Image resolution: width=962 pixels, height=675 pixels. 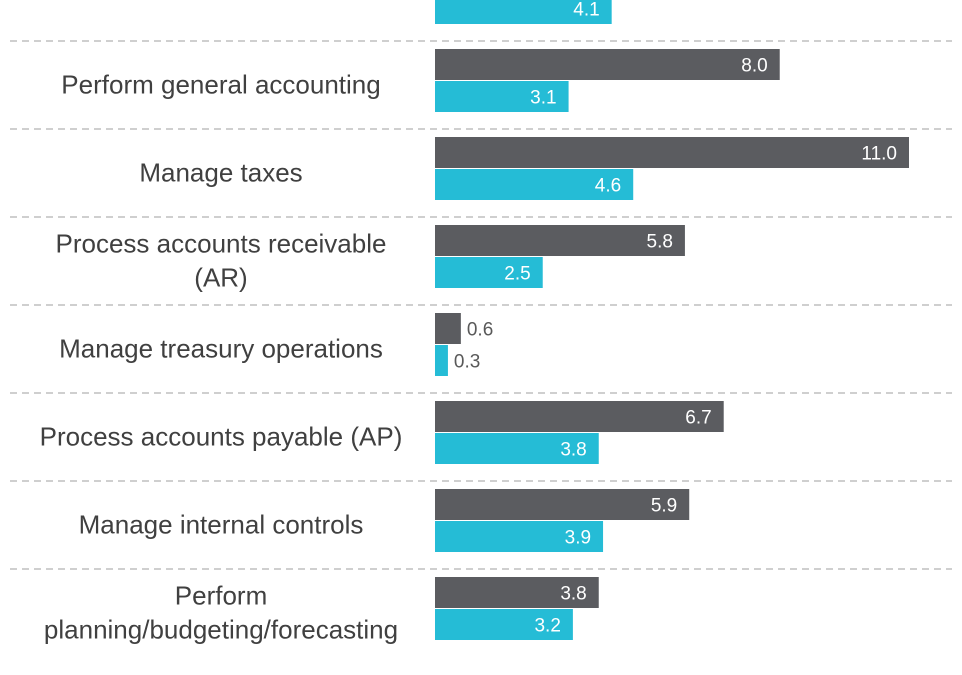 What do you see at coordinates (221, 261) in the screenshot?
I see `category-label: Process accounts receivable (AR)` at bounding box center [221, 261].